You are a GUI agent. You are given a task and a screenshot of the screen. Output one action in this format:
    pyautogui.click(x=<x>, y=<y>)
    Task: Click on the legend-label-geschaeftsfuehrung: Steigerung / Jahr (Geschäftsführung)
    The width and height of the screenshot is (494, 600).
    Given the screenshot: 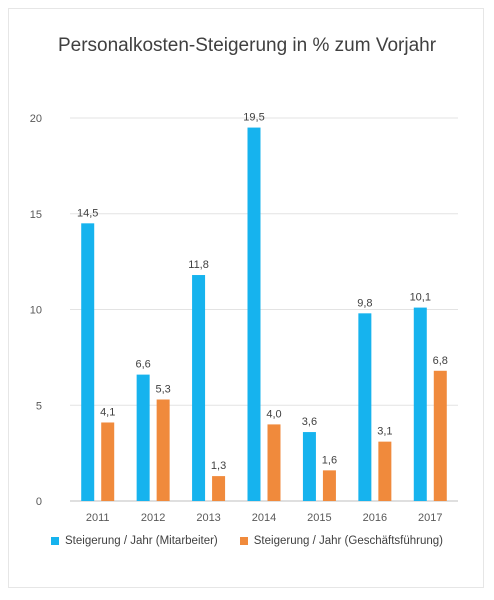 What is the action you would take?
    pyautogui.click(x=348, y=541)
    